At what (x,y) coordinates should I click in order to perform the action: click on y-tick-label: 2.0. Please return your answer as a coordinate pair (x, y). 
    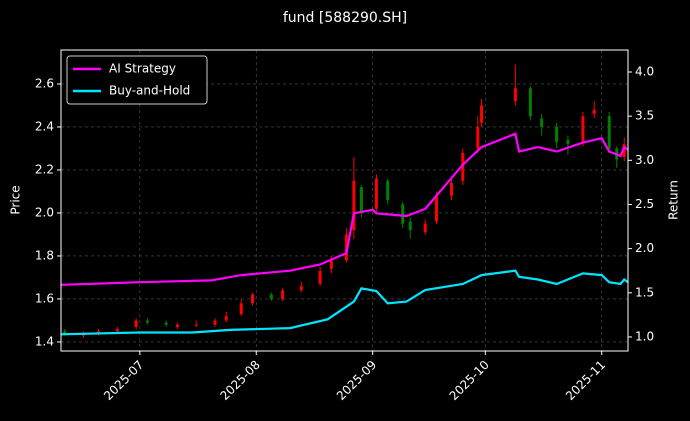
    Looking at the image, I should click on (44, 212).